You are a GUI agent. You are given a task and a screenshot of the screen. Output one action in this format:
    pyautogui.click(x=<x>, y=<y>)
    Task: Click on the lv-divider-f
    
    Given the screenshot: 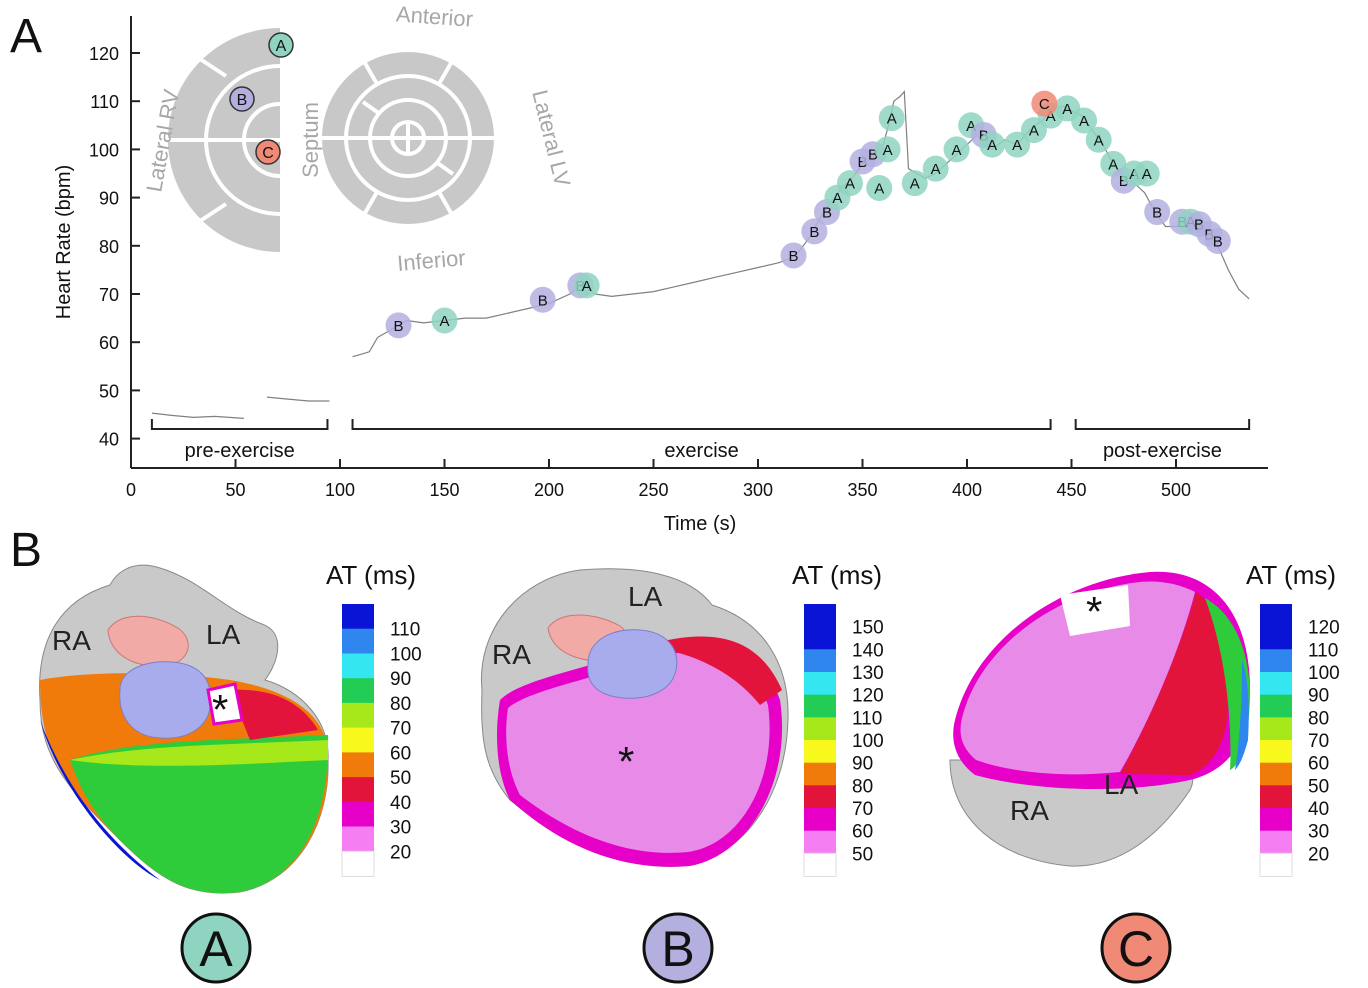 What is the action you would take?
    pyautogui.click(x=444, y=168)
    